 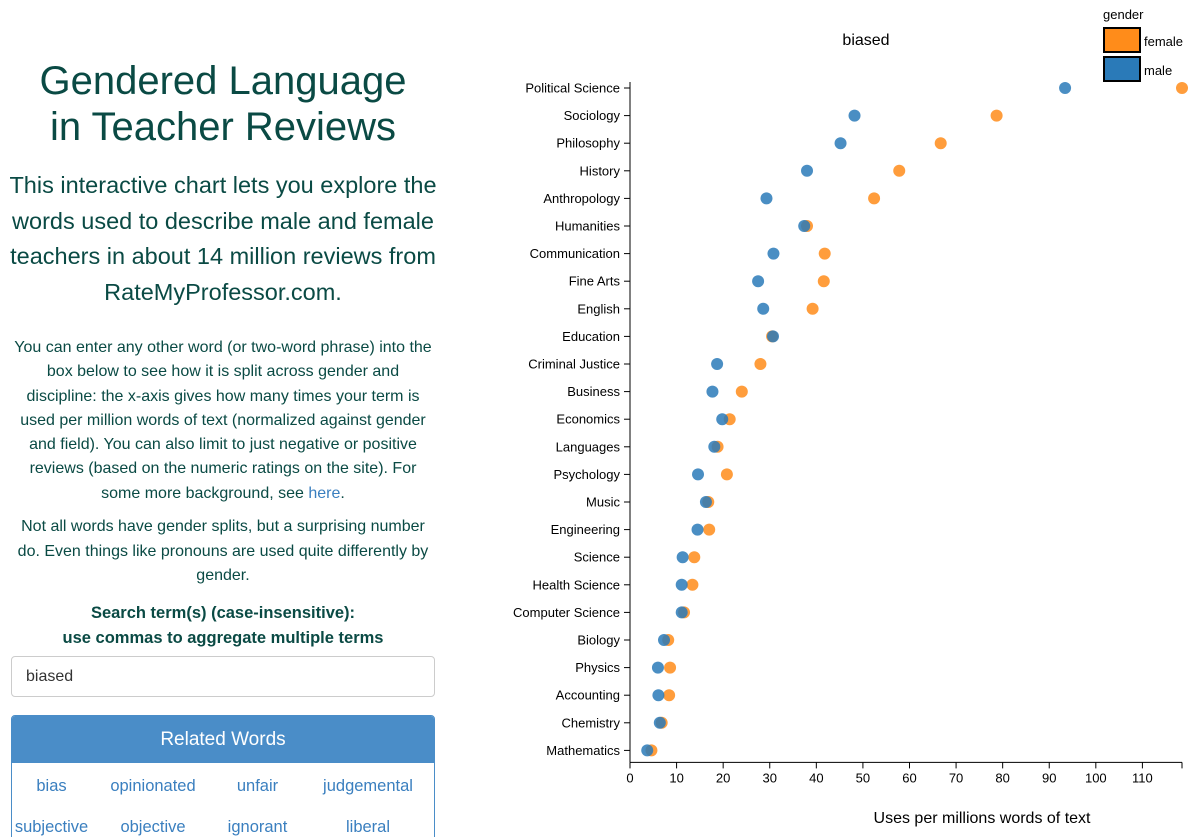 I want to click on y-tick-label: Fine Arts, so click(x=595, y=281).